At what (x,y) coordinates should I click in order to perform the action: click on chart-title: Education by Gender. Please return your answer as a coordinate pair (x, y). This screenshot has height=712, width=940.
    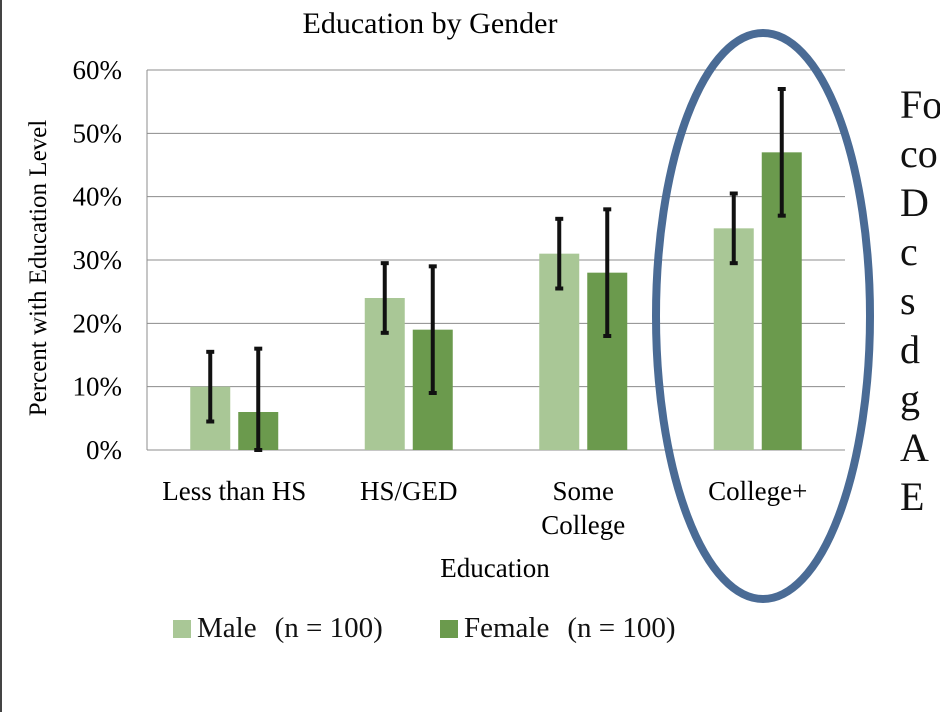
    Looking at the image, I should click on (430, 23).